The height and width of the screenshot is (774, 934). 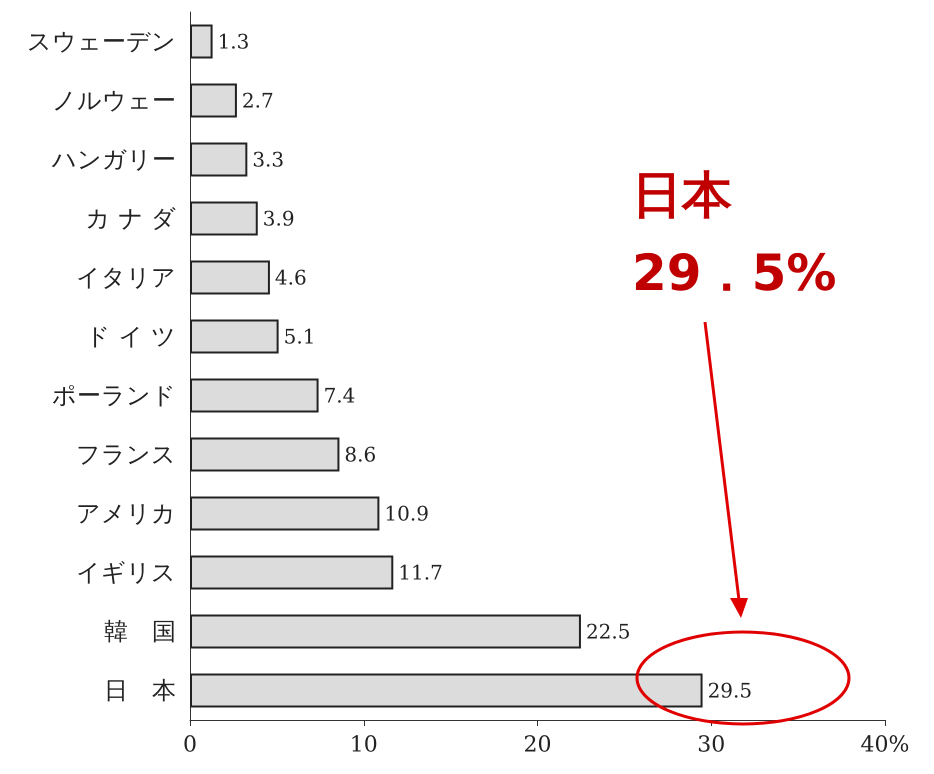 What do you see at coordinates (131, 336) in the screenshot?
I see `y-tick-label: ド イ ツ` at bounding box center [131, 336].